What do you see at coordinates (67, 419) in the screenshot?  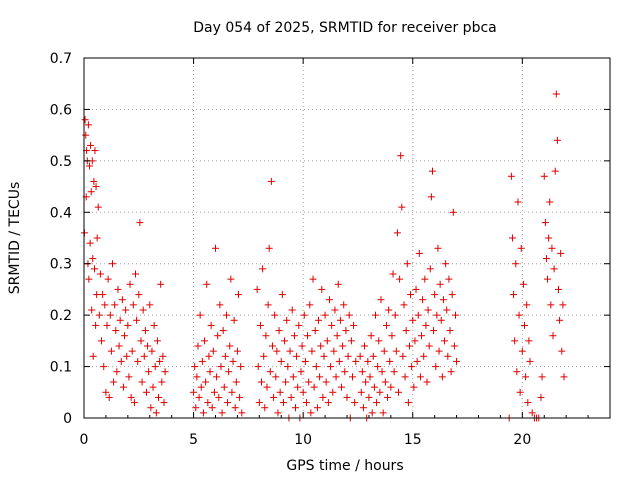 I see `y-tick-label: 0` at bounding box center [67, 419].